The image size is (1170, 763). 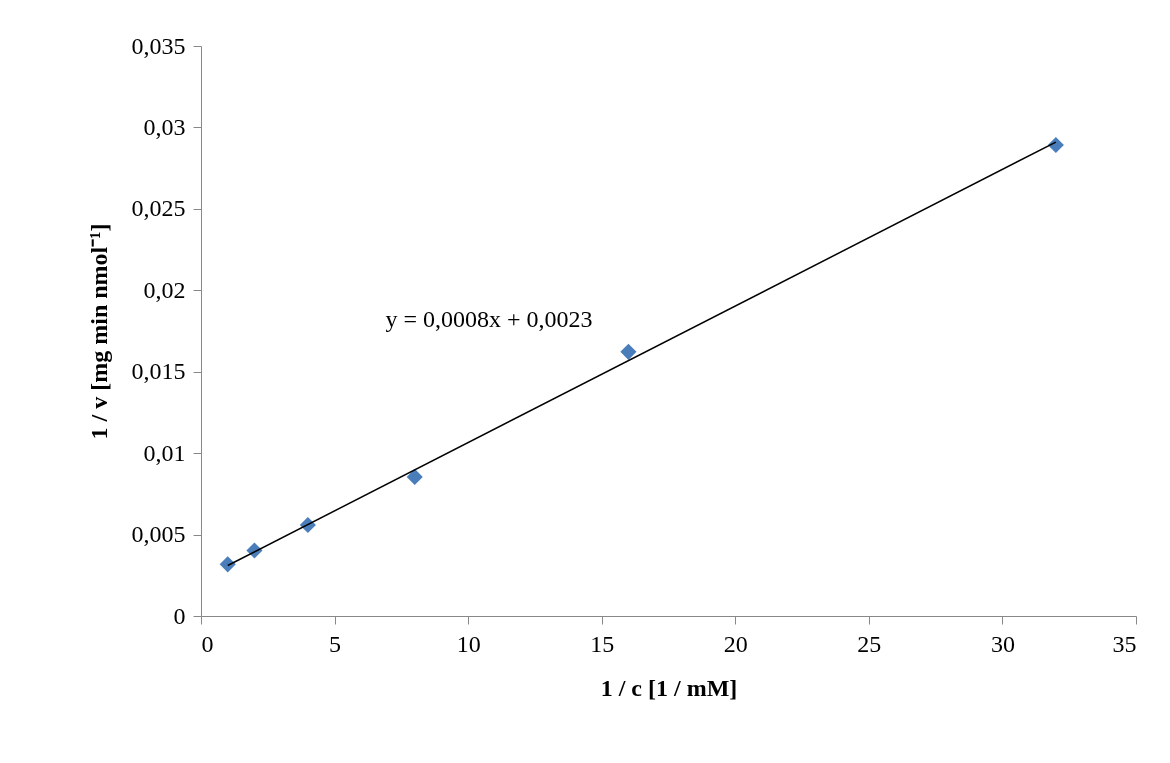 What do you see at coordinates (602, 643) in the screenshot?
I see `x-tick-label: 15` at bounding box center [602, 643].